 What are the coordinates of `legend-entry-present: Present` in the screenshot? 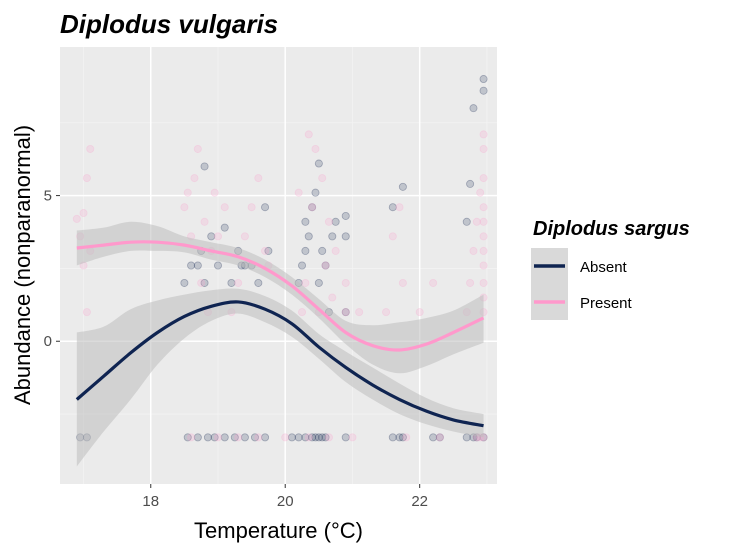 It's located at (582, 302).